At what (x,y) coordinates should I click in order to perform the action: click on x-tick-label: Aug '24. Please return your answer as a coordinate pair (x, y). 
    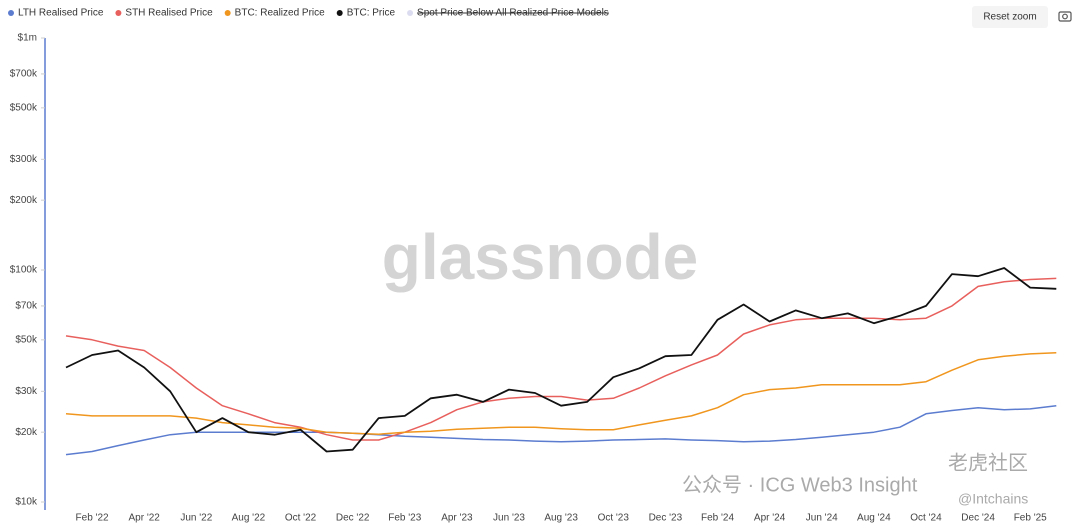
    Looking at the image, I should click on (874, 518).